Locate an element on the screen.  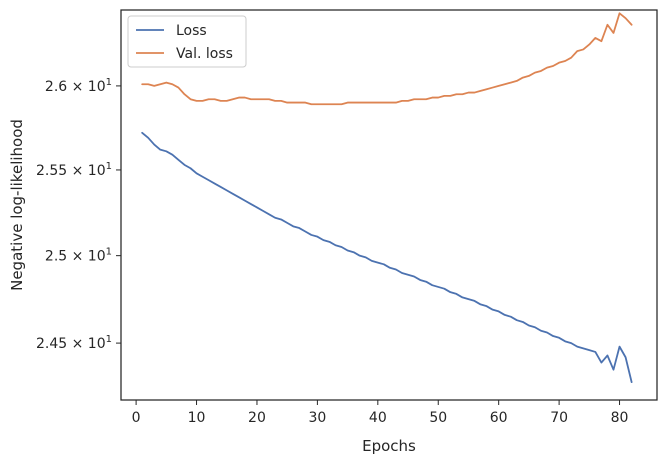
y-tick-mantissa: 2.45 is located at coordinates (51, 344).